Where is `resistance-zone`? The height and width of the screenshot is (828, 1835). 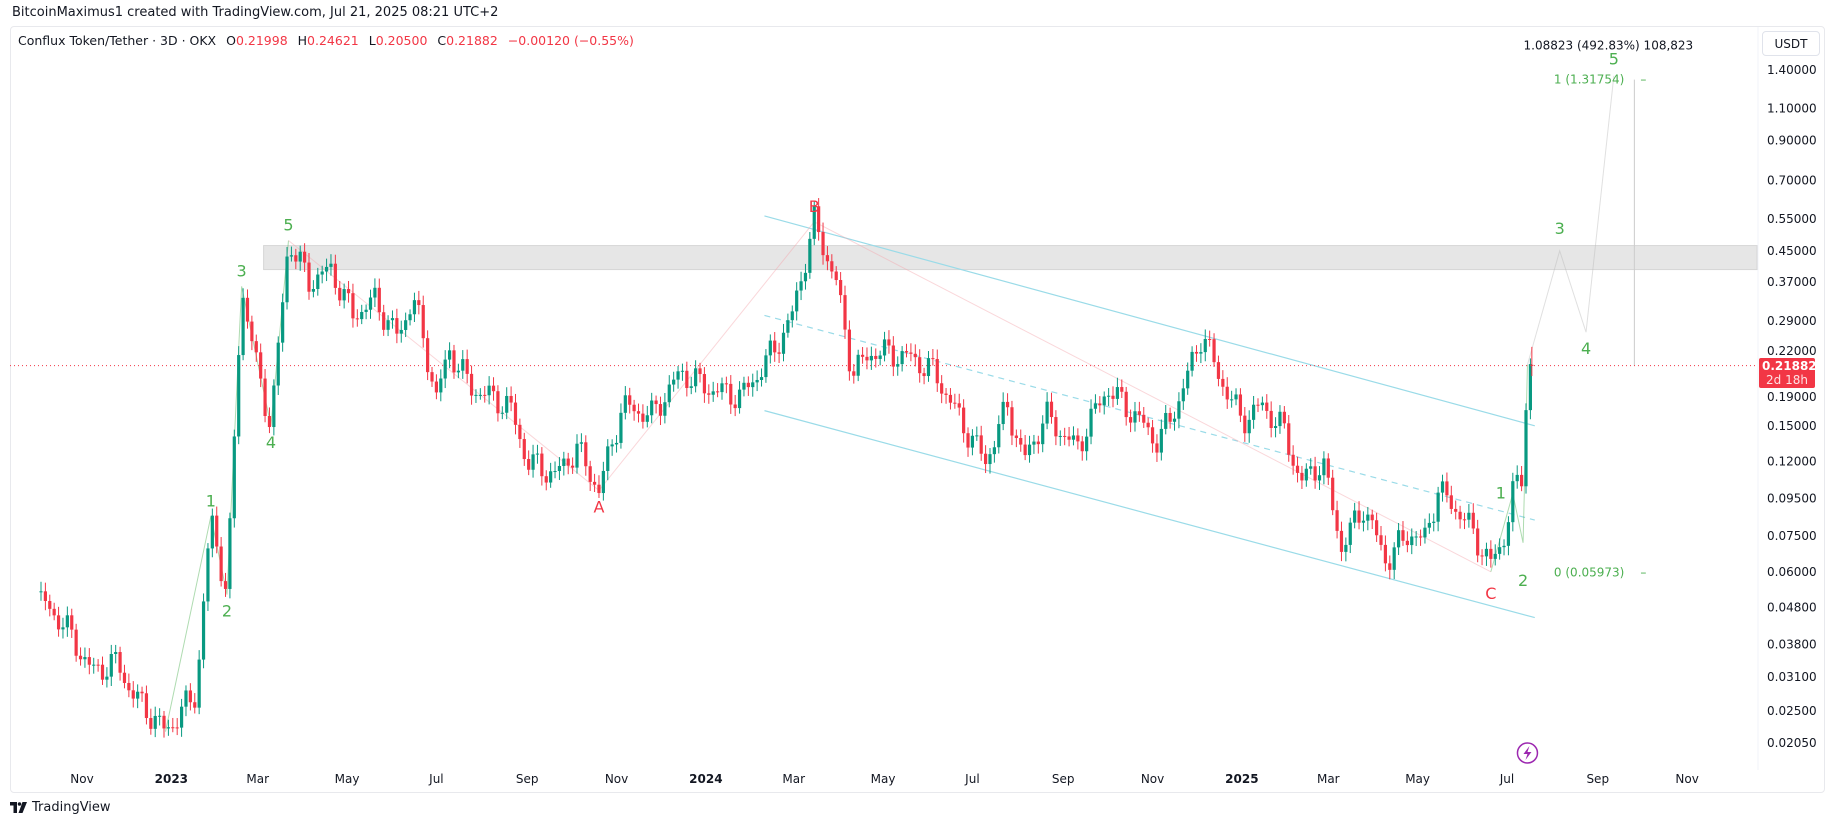
resistance-zone is located at coordinates (1010, 258).